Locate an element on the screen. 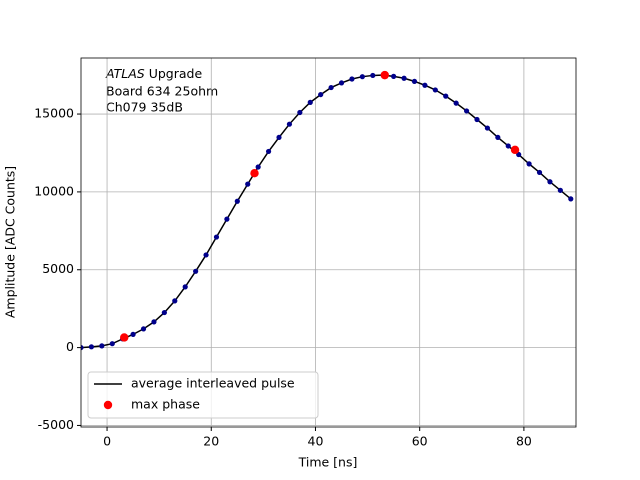  x-tick-label: 80 is located at coordinates (524, 441).